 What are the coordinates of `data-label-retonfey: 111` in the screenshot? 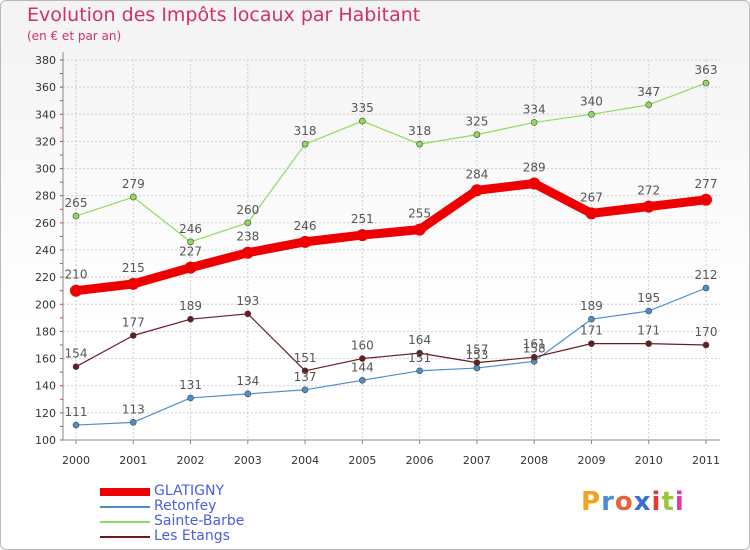 It's located at (76, 412).